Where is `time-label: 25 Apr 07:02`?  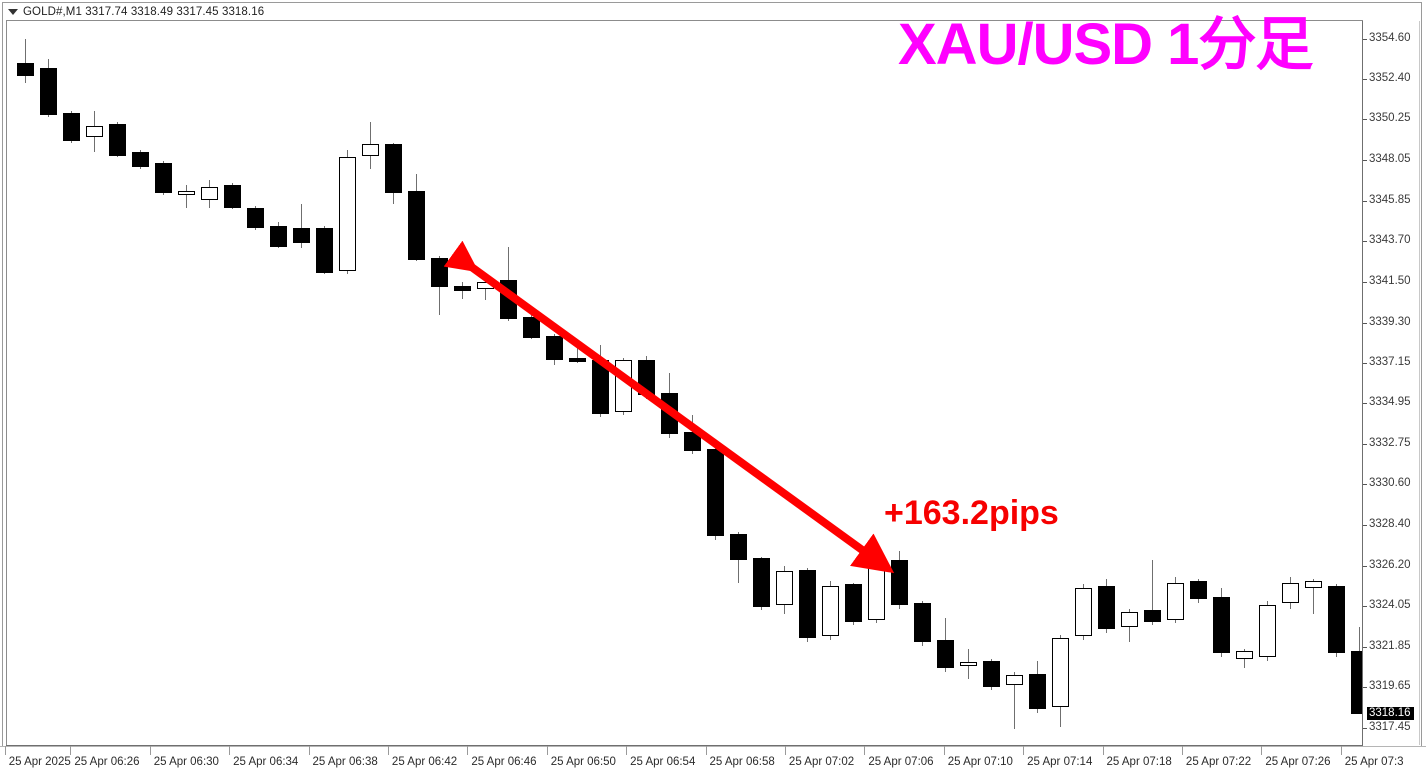 time-label: 25 Apr 07:02 is located at coordinates (821, 762).